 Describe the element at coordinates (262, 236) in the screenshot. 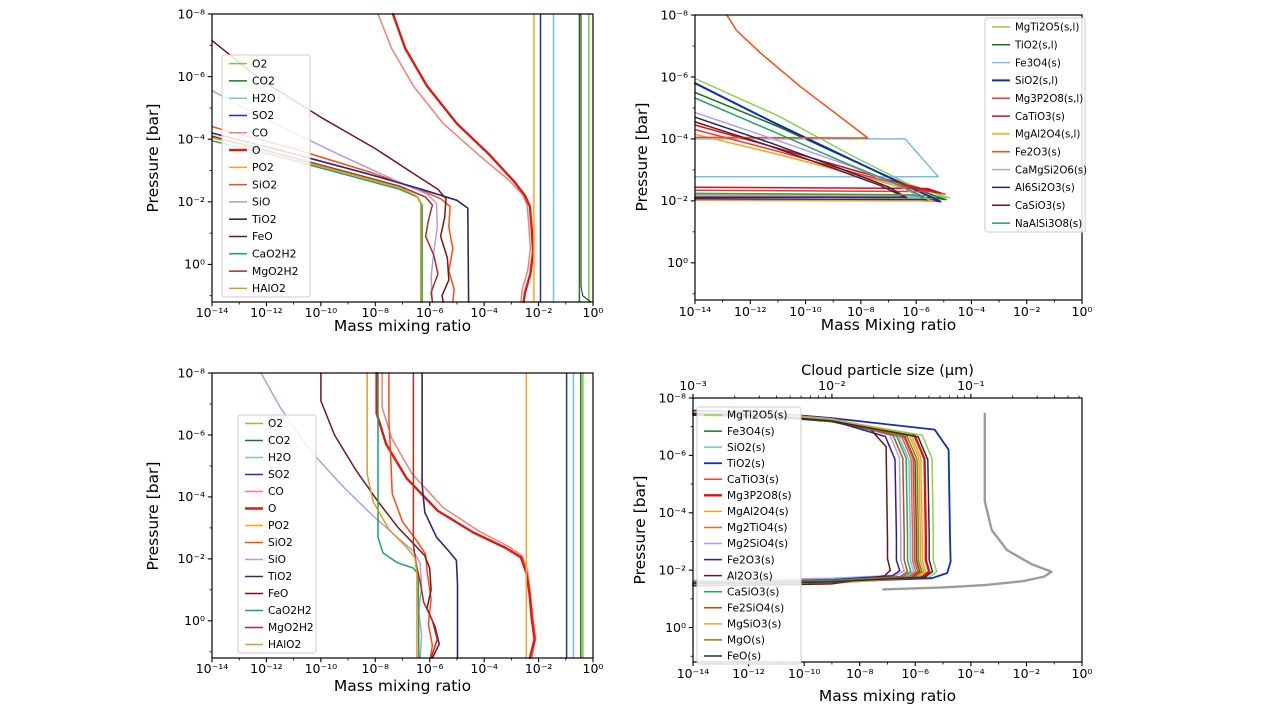

I see `legend-label: FeO` at that location.